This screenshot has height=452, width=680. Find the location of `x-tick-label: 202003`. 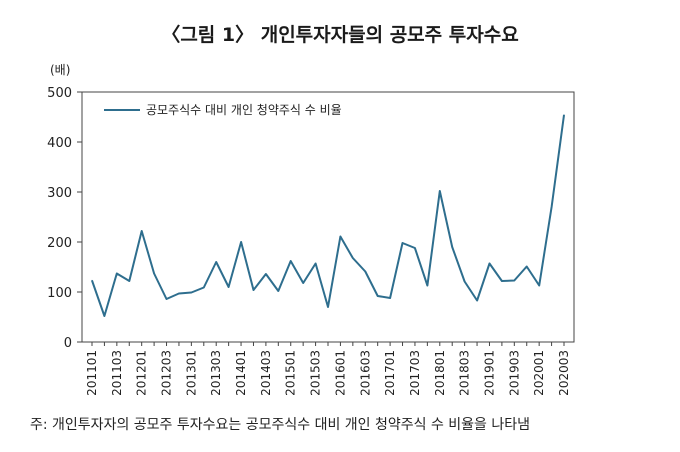

x-tick-label: 202003 is located at coordinates (564, 373).